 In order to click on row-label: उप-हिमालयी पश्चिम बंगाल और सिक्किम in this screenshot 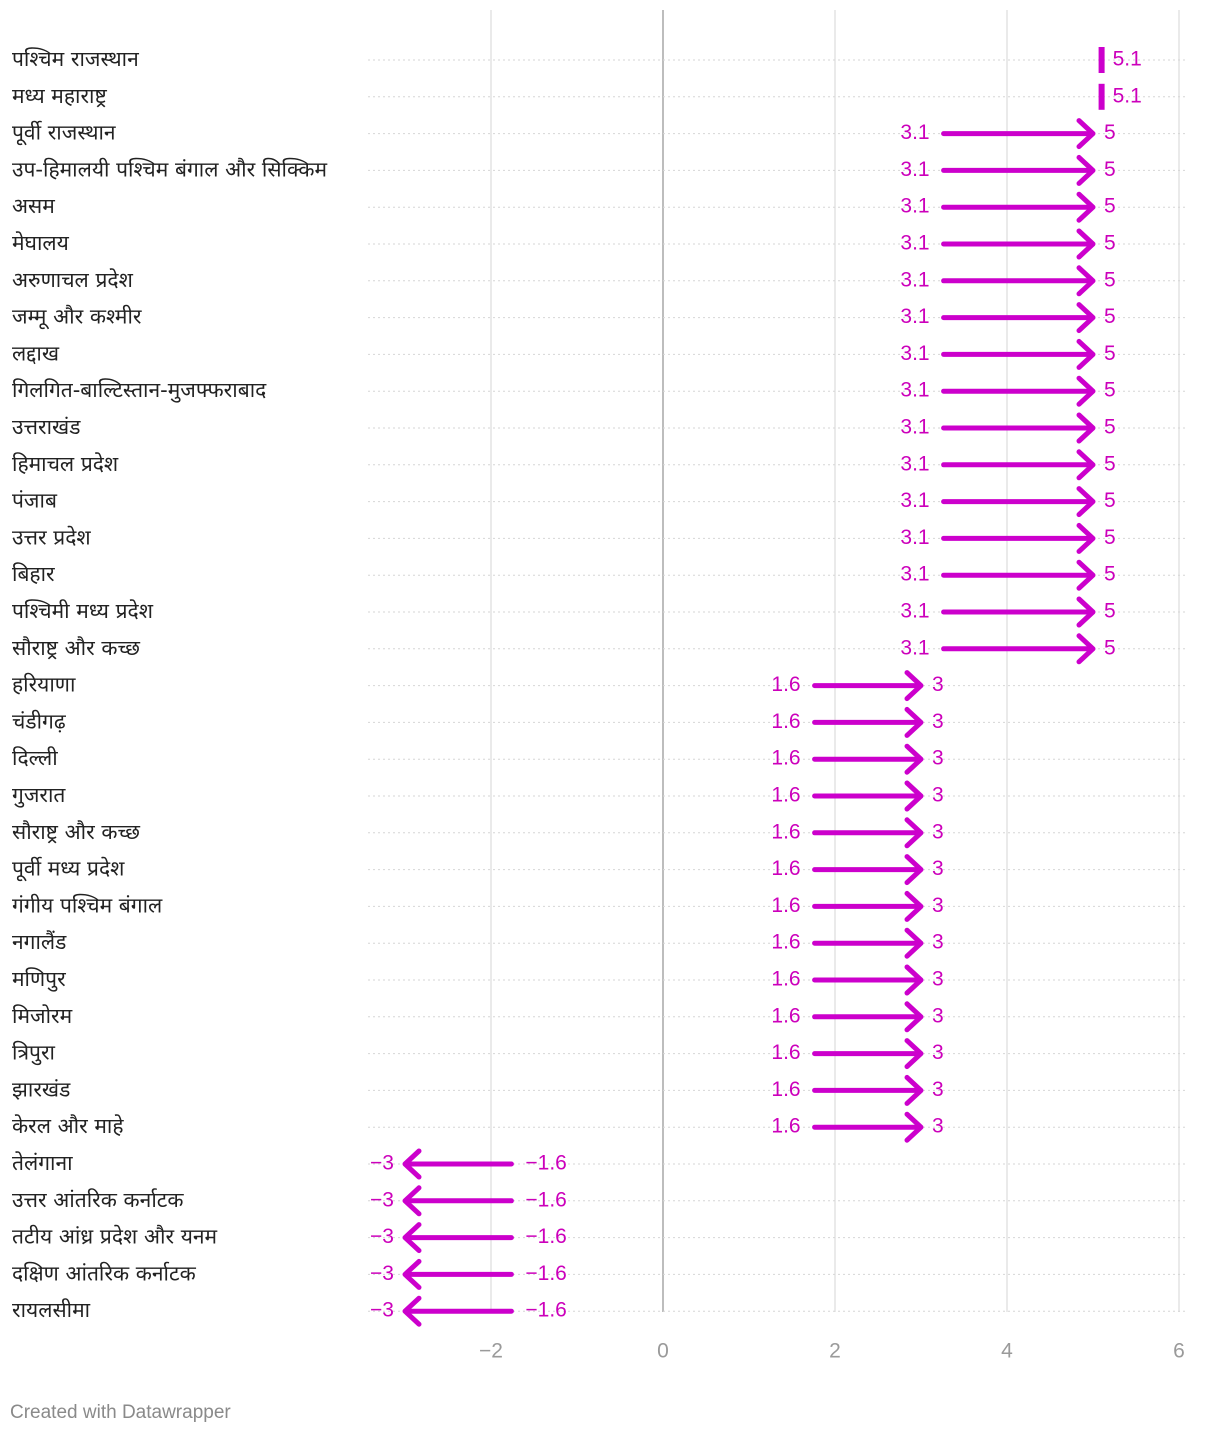, I will do `click(170, 169)`.